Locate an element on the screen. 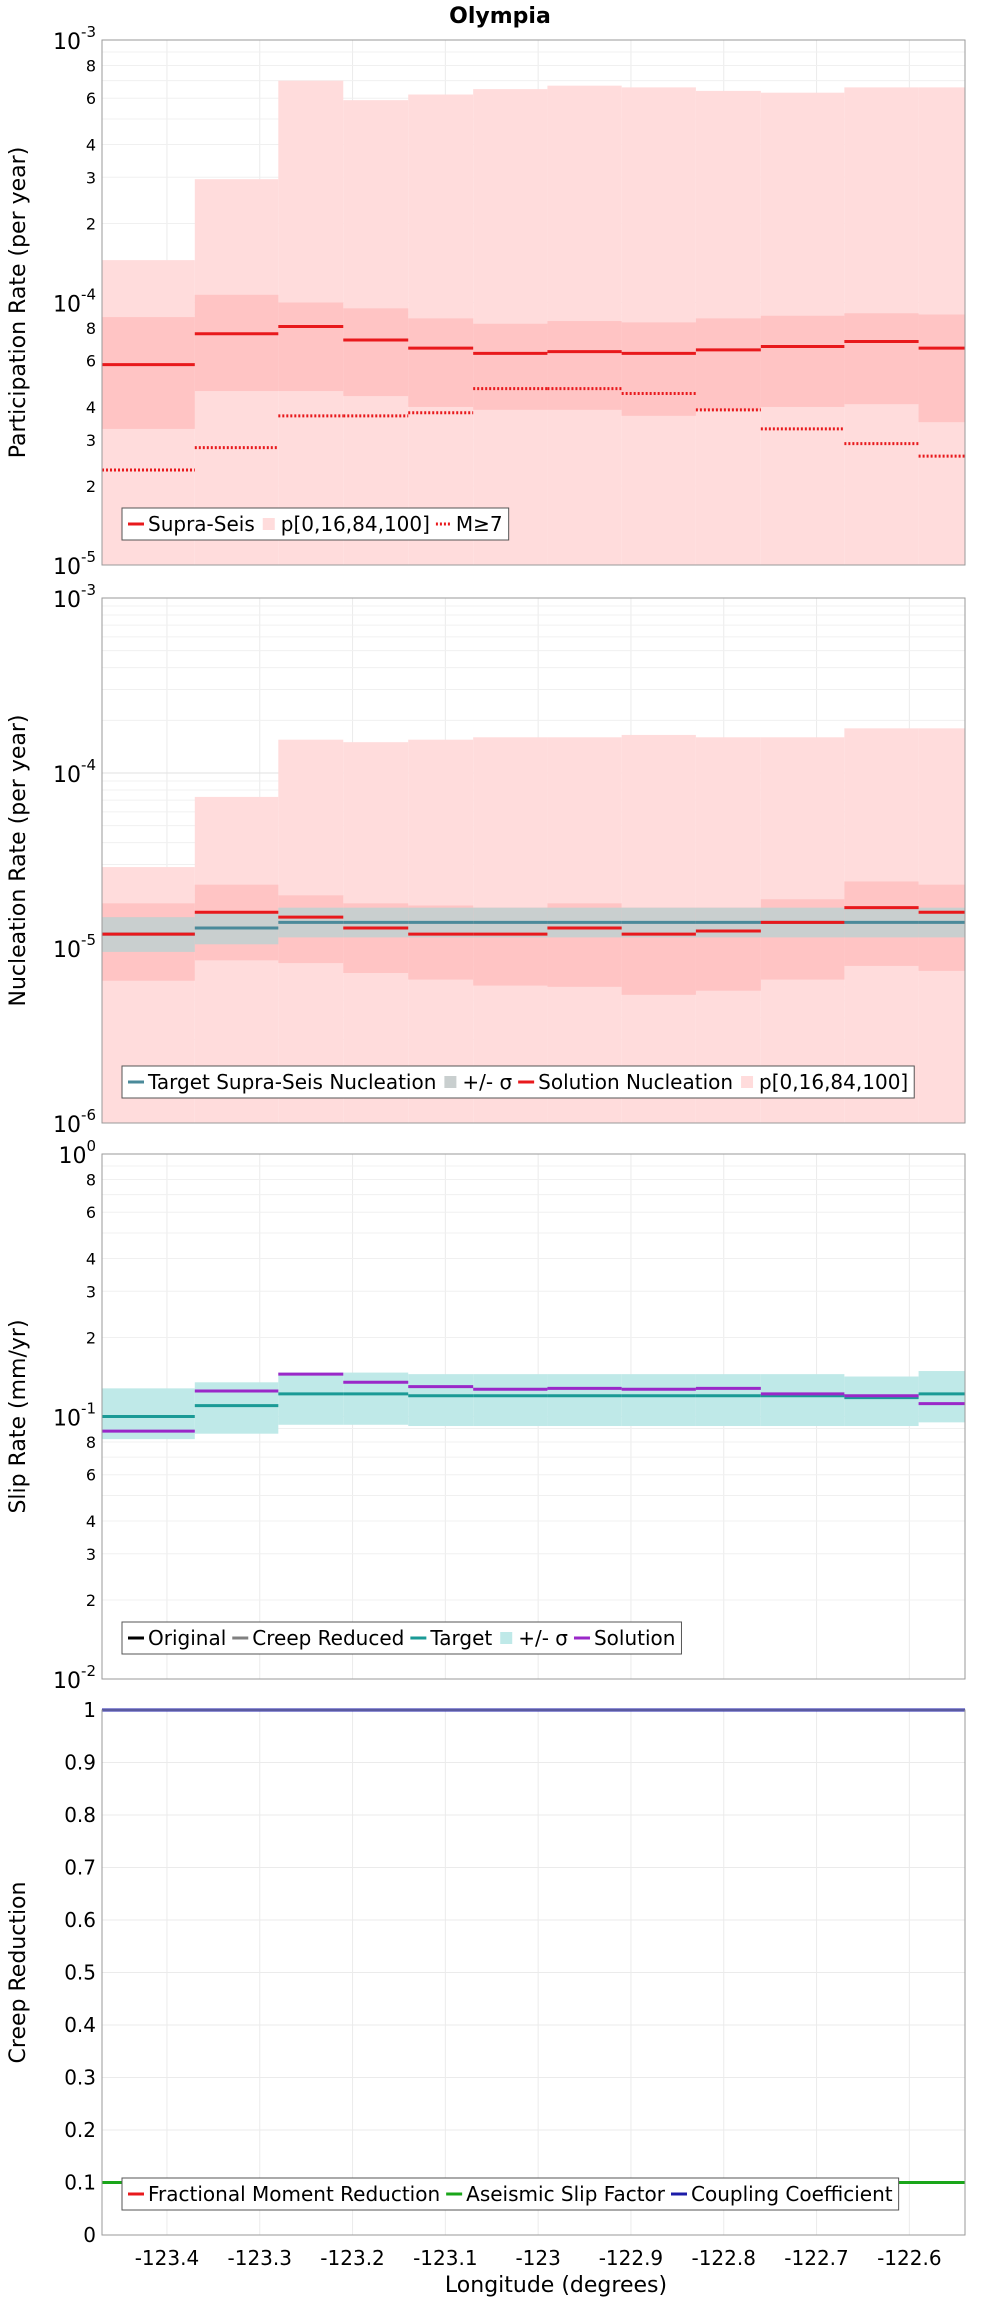 The image size is (1000, 2300). y-tick-label: 1 is located at coordinates (89, 1710).